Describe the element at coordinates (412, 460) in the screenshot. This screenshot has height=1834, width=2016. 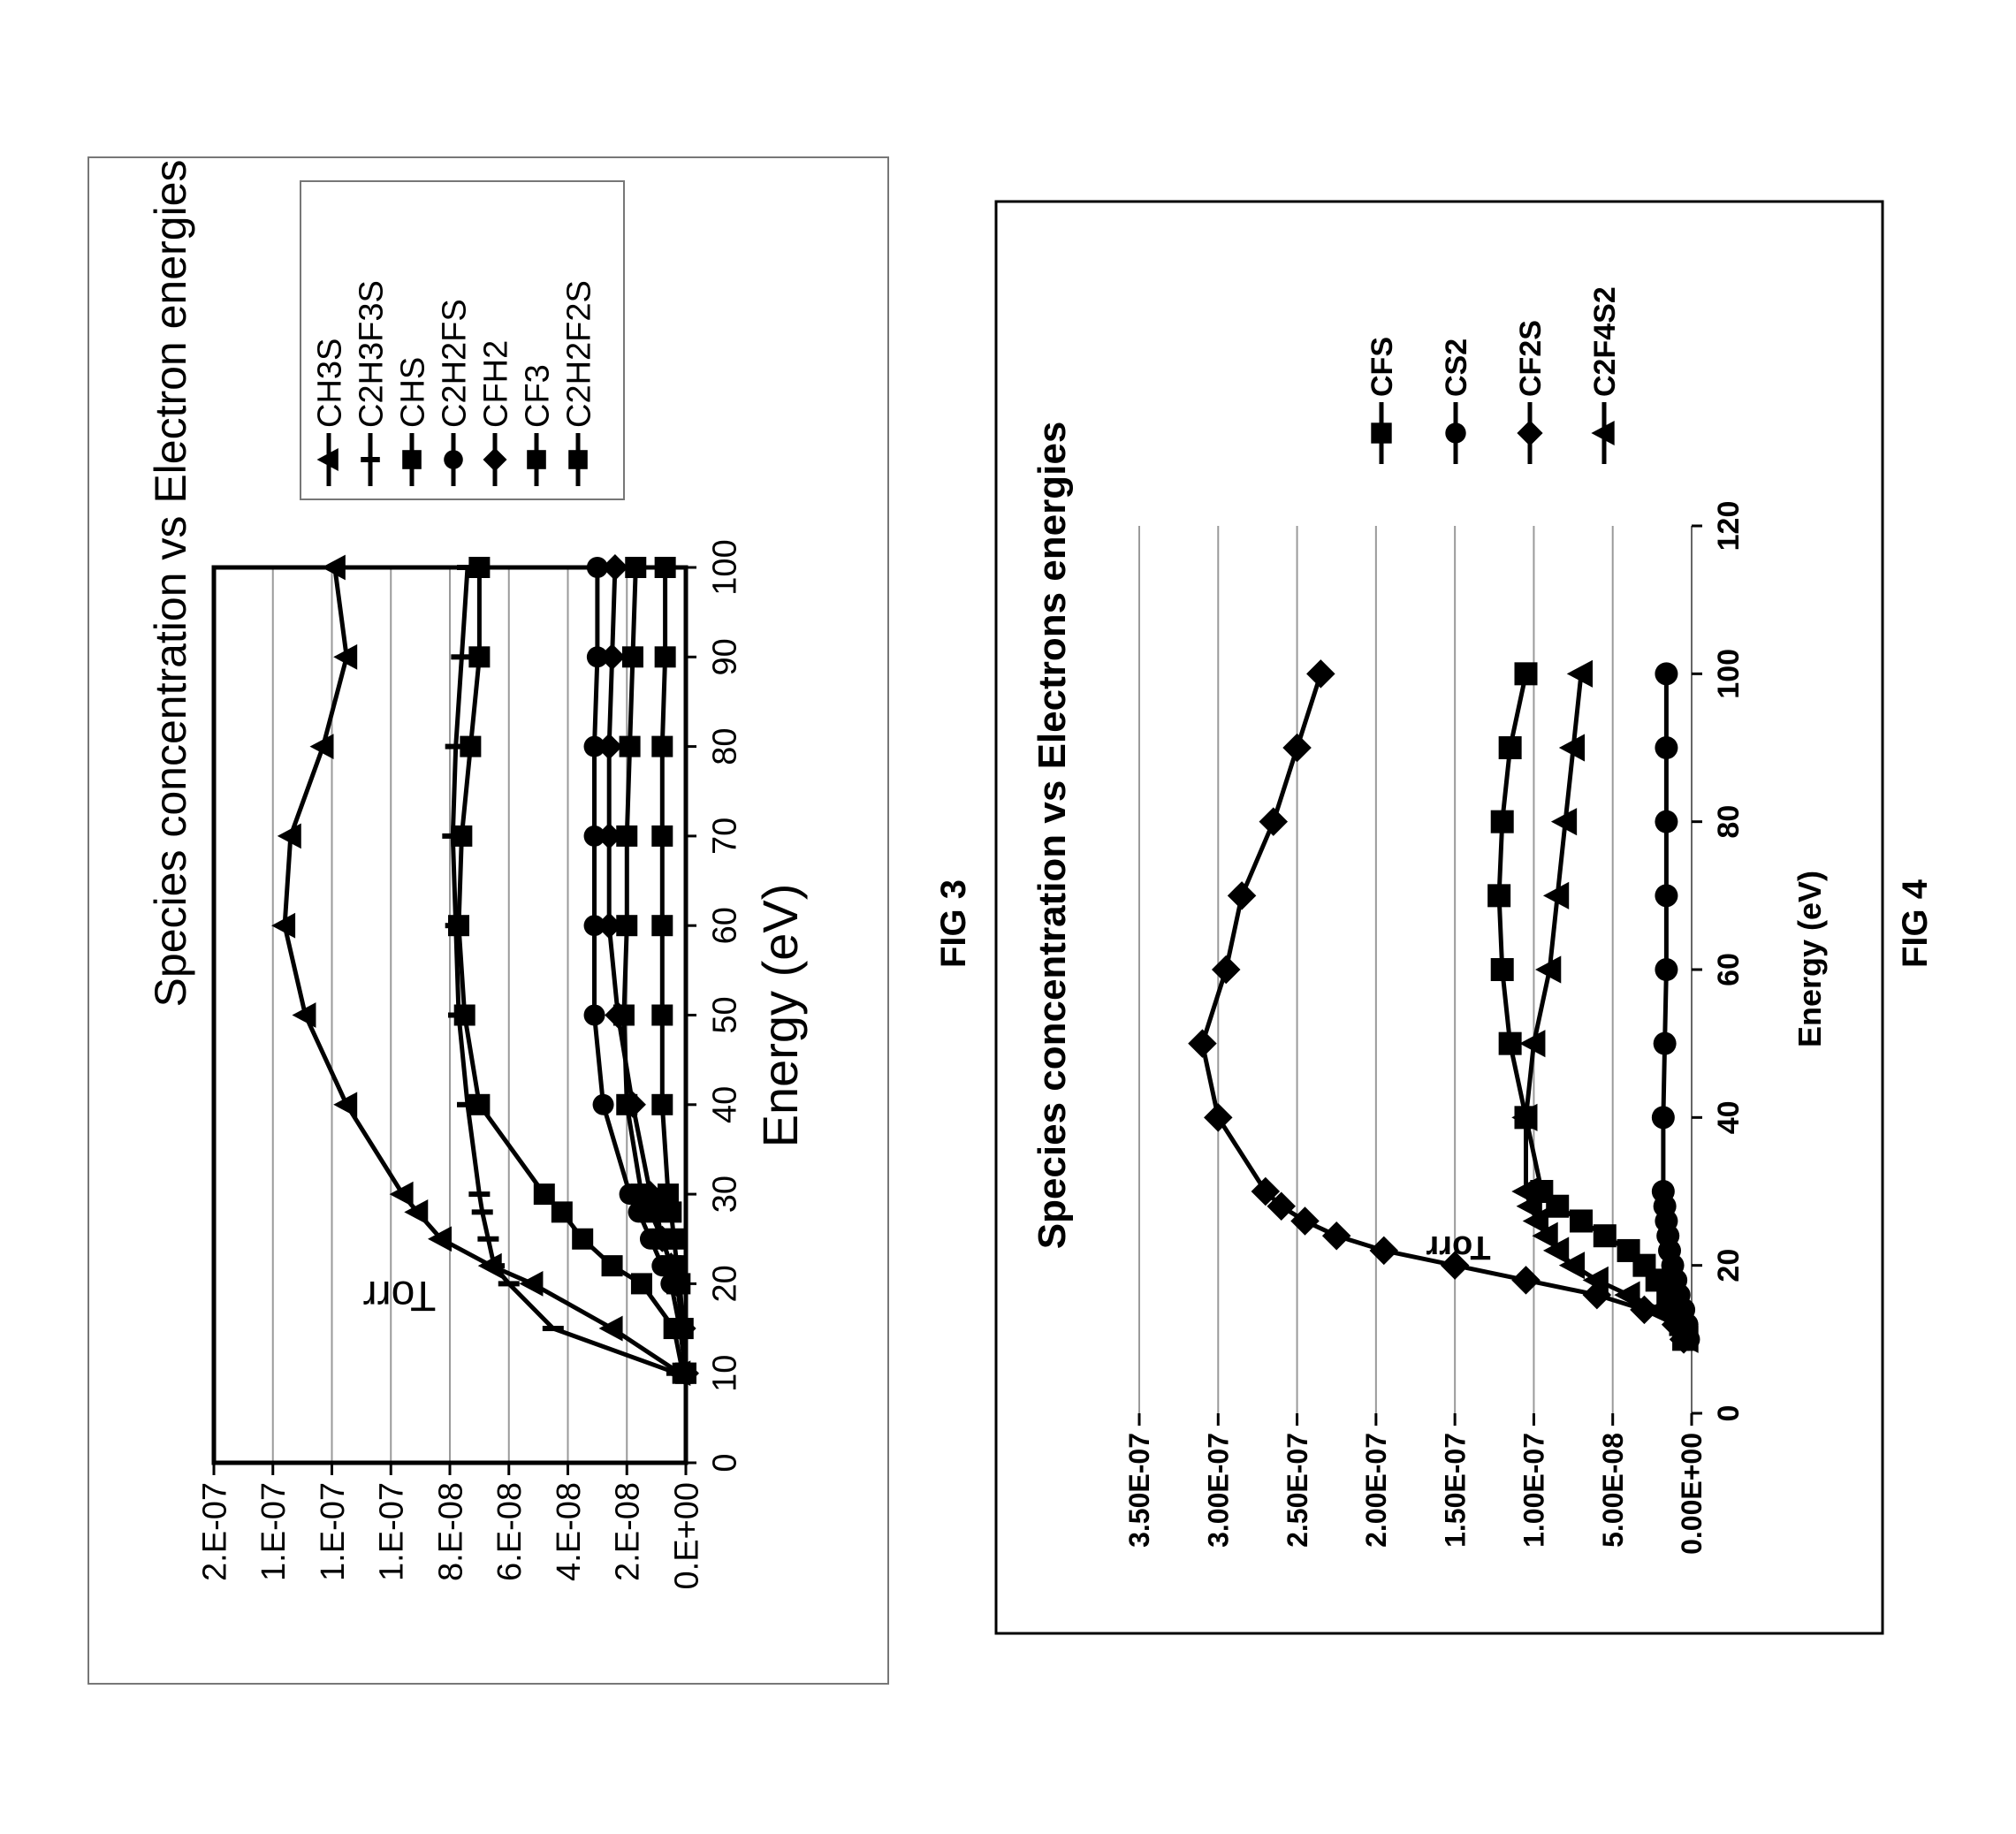
I see `f3-legend-marker-chs` at that location.